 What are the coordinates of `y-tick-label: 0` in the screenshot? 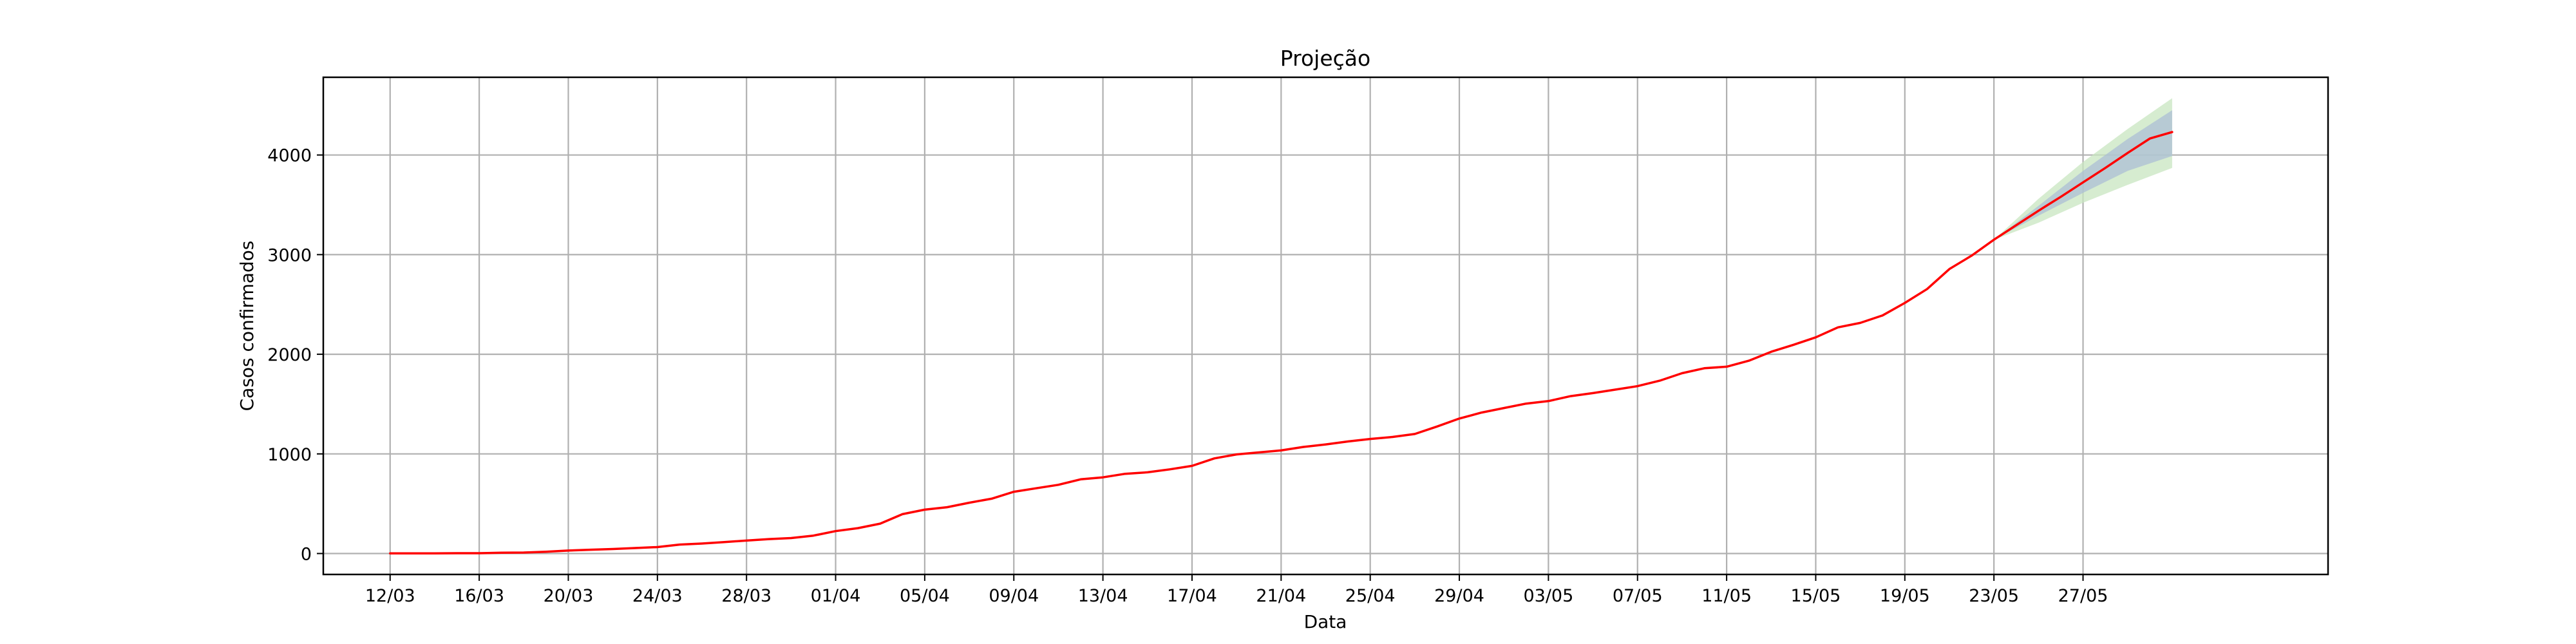 It's located at (306, 555).